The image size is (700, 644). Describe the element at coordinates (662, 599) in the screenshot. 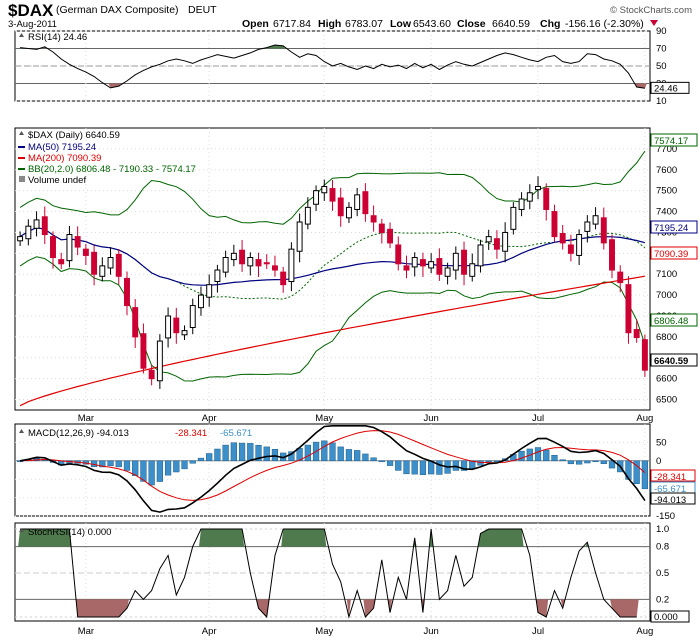

I see `stochrsi-tick-label: 0.2` at that location.